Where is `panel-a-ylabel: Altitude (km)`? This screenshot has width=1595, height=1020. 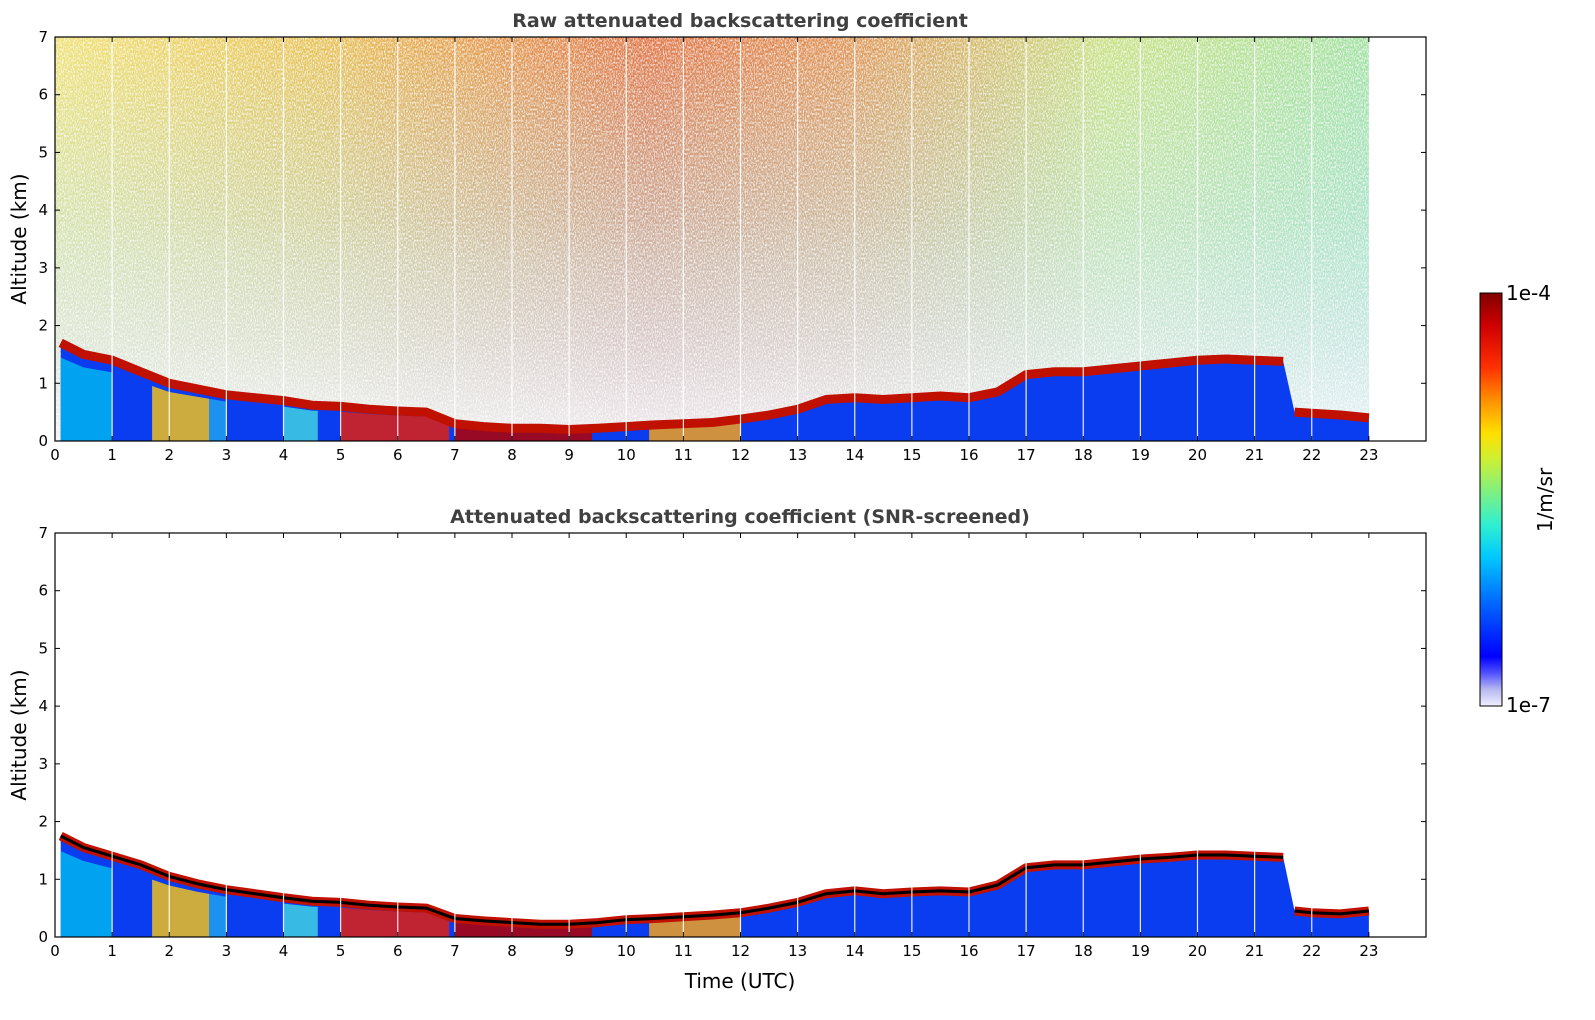
panel-a-ylabel: Altitude (km) is located at coordinates (19, 238).